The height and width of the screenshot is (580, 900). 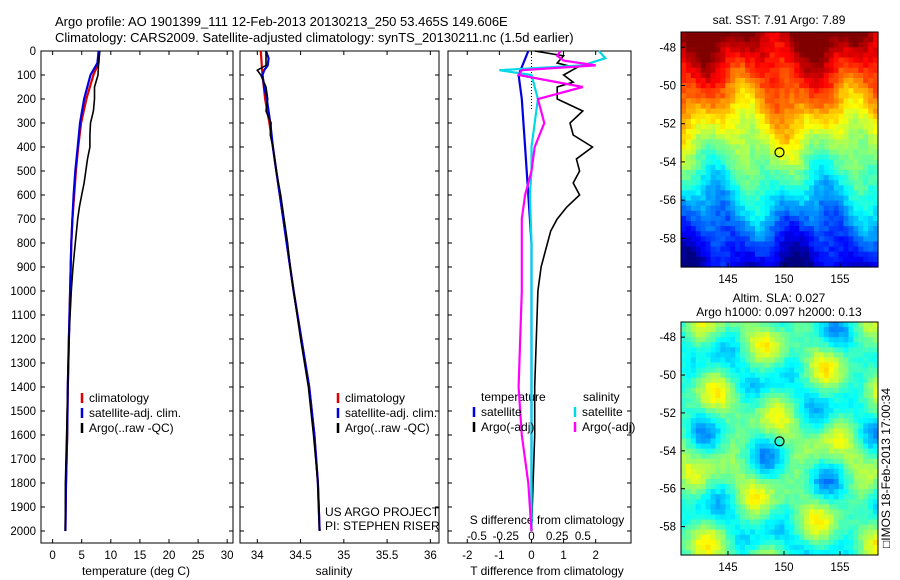 What do you see at coordinates (23, 436) in the screenshot?
I see `y-tick-label: 1600` at bounding box center [23, 436].